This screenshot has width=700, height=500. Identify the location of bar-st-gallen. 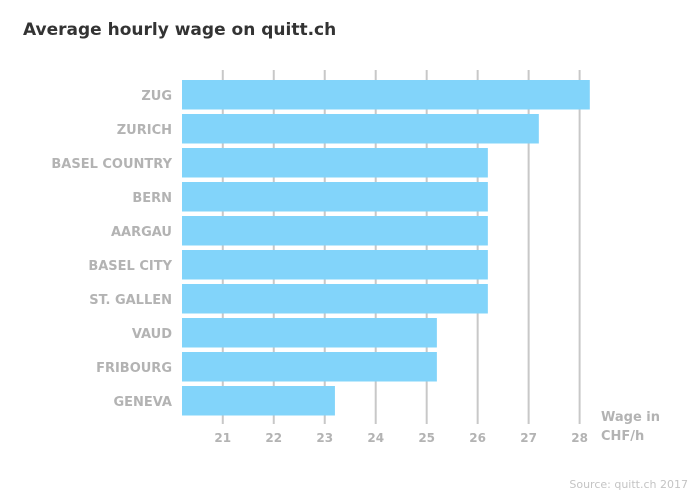
(335, 299).